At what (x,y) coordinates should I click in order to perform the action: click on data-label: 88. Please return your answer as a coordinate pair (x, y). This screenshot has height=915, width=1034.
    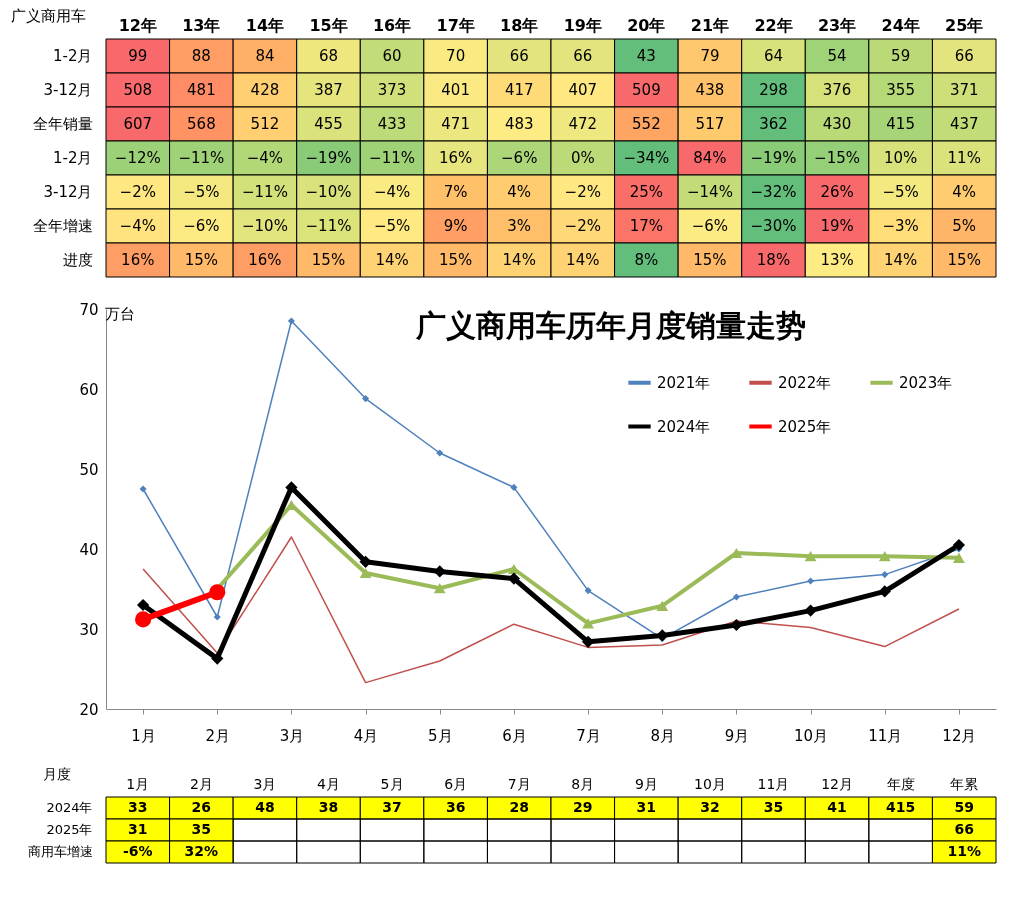
    Looking at the image, I should click on (201, 56).